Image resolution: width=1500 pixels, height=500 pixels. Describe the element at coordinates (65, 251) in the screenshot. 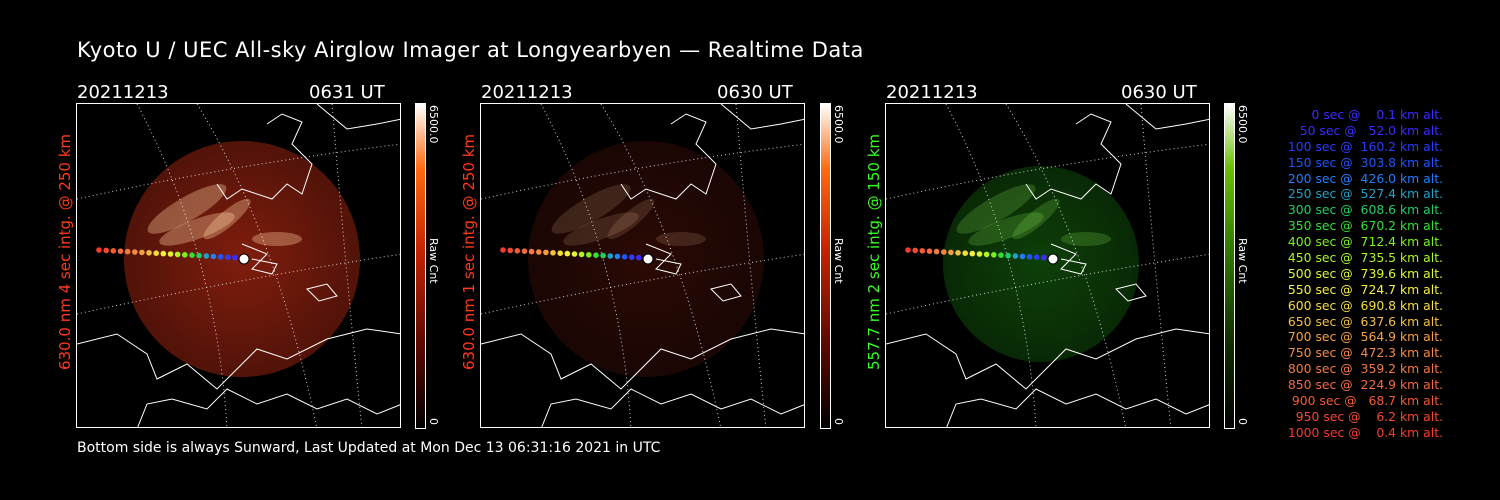

I see `panel-ylabel: 630.0 nm 4 sec intg. @ 250 km` at that location.